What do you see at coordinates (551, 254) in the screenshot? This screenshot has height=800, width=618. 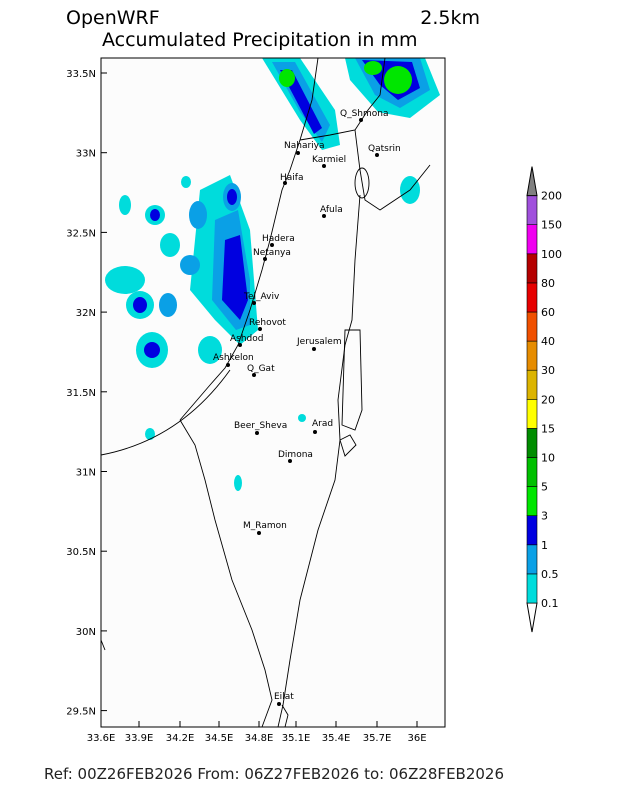 I see `colorbar-label: 100` at bounding box center [551, 254].